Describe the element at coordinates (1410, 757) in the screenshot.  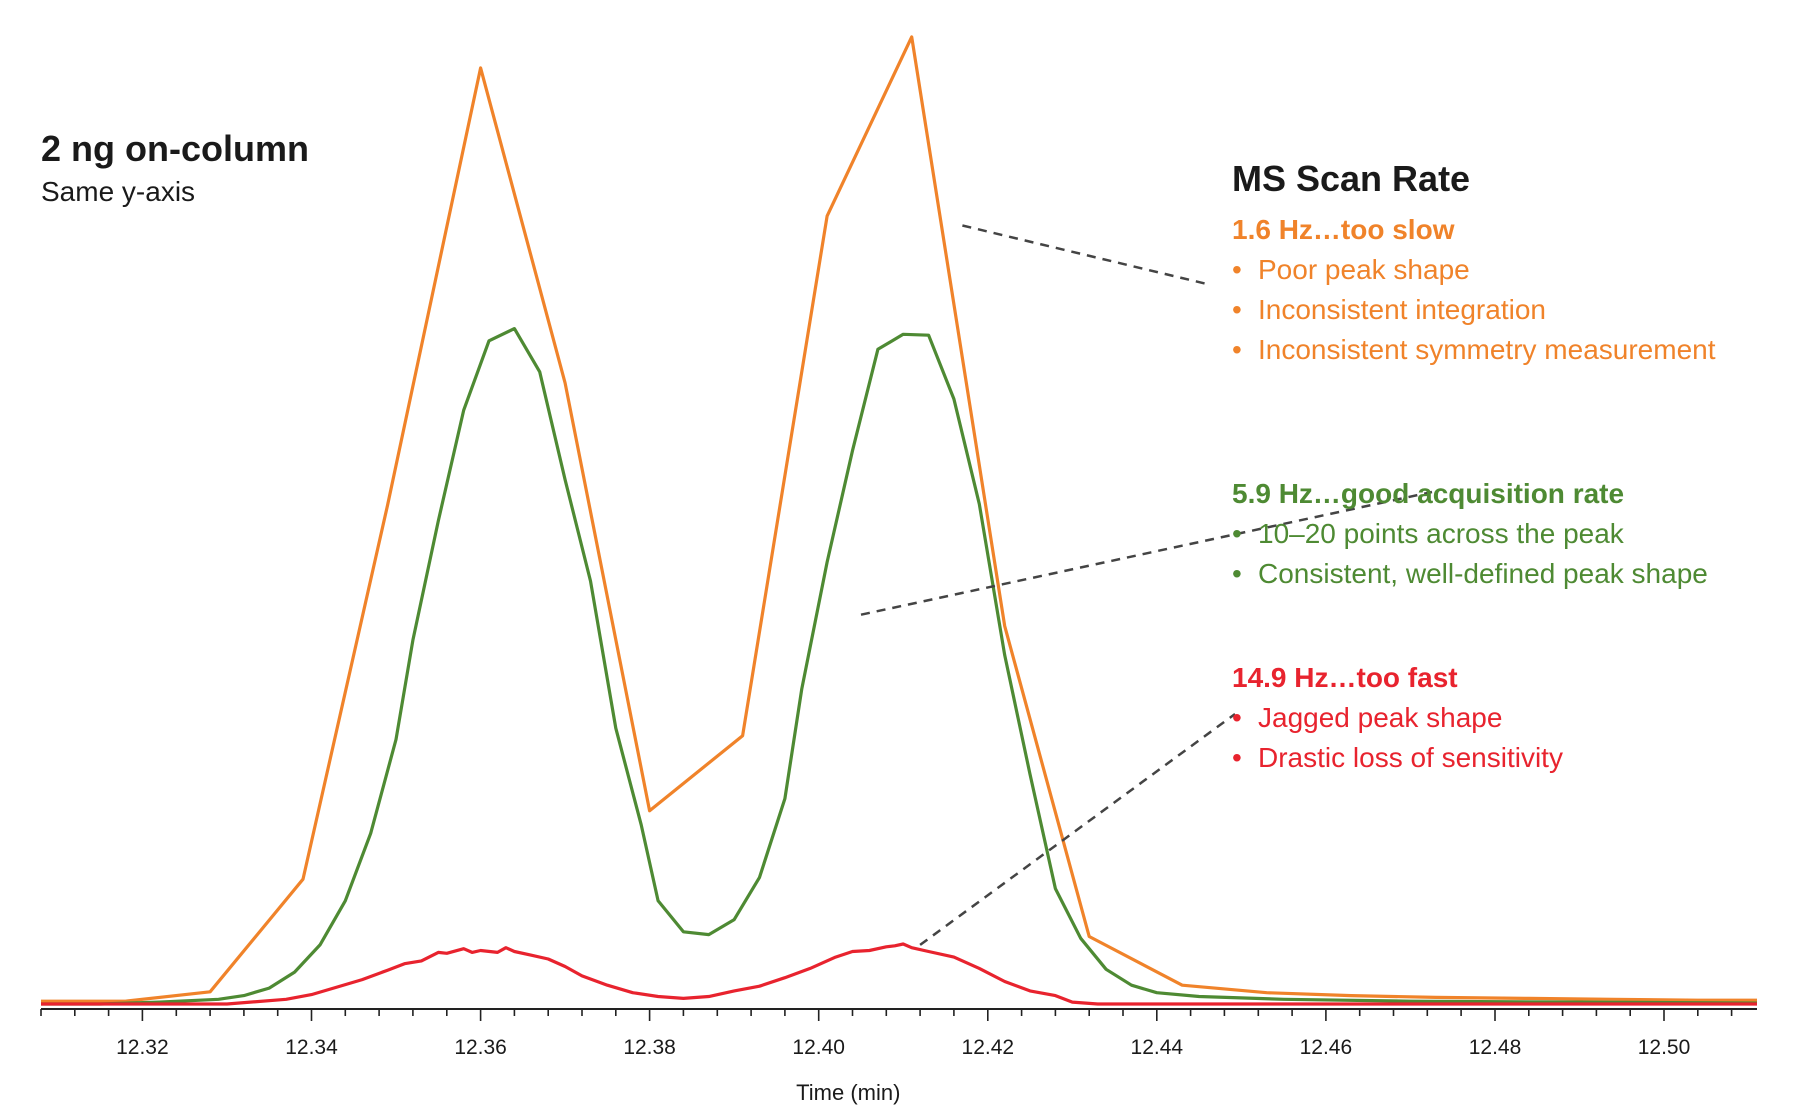
I see `bullet-text: Drastic loss of sensitivity` at that location.